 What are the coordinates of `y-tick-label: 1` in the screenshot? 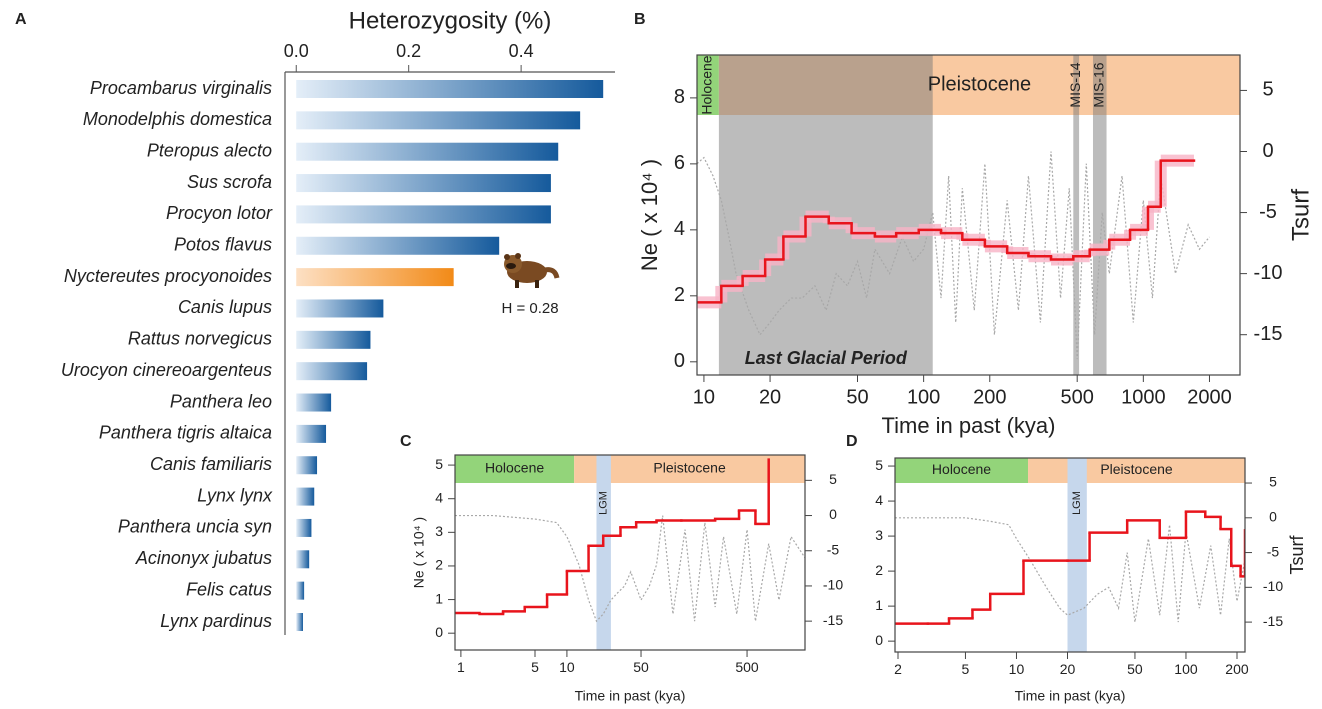 It's located at (439, 598).